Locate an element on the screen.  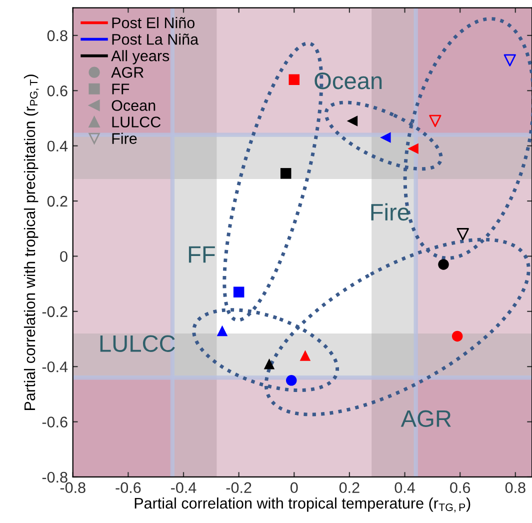
annotation: Fire is located at coordinates (390, 212).